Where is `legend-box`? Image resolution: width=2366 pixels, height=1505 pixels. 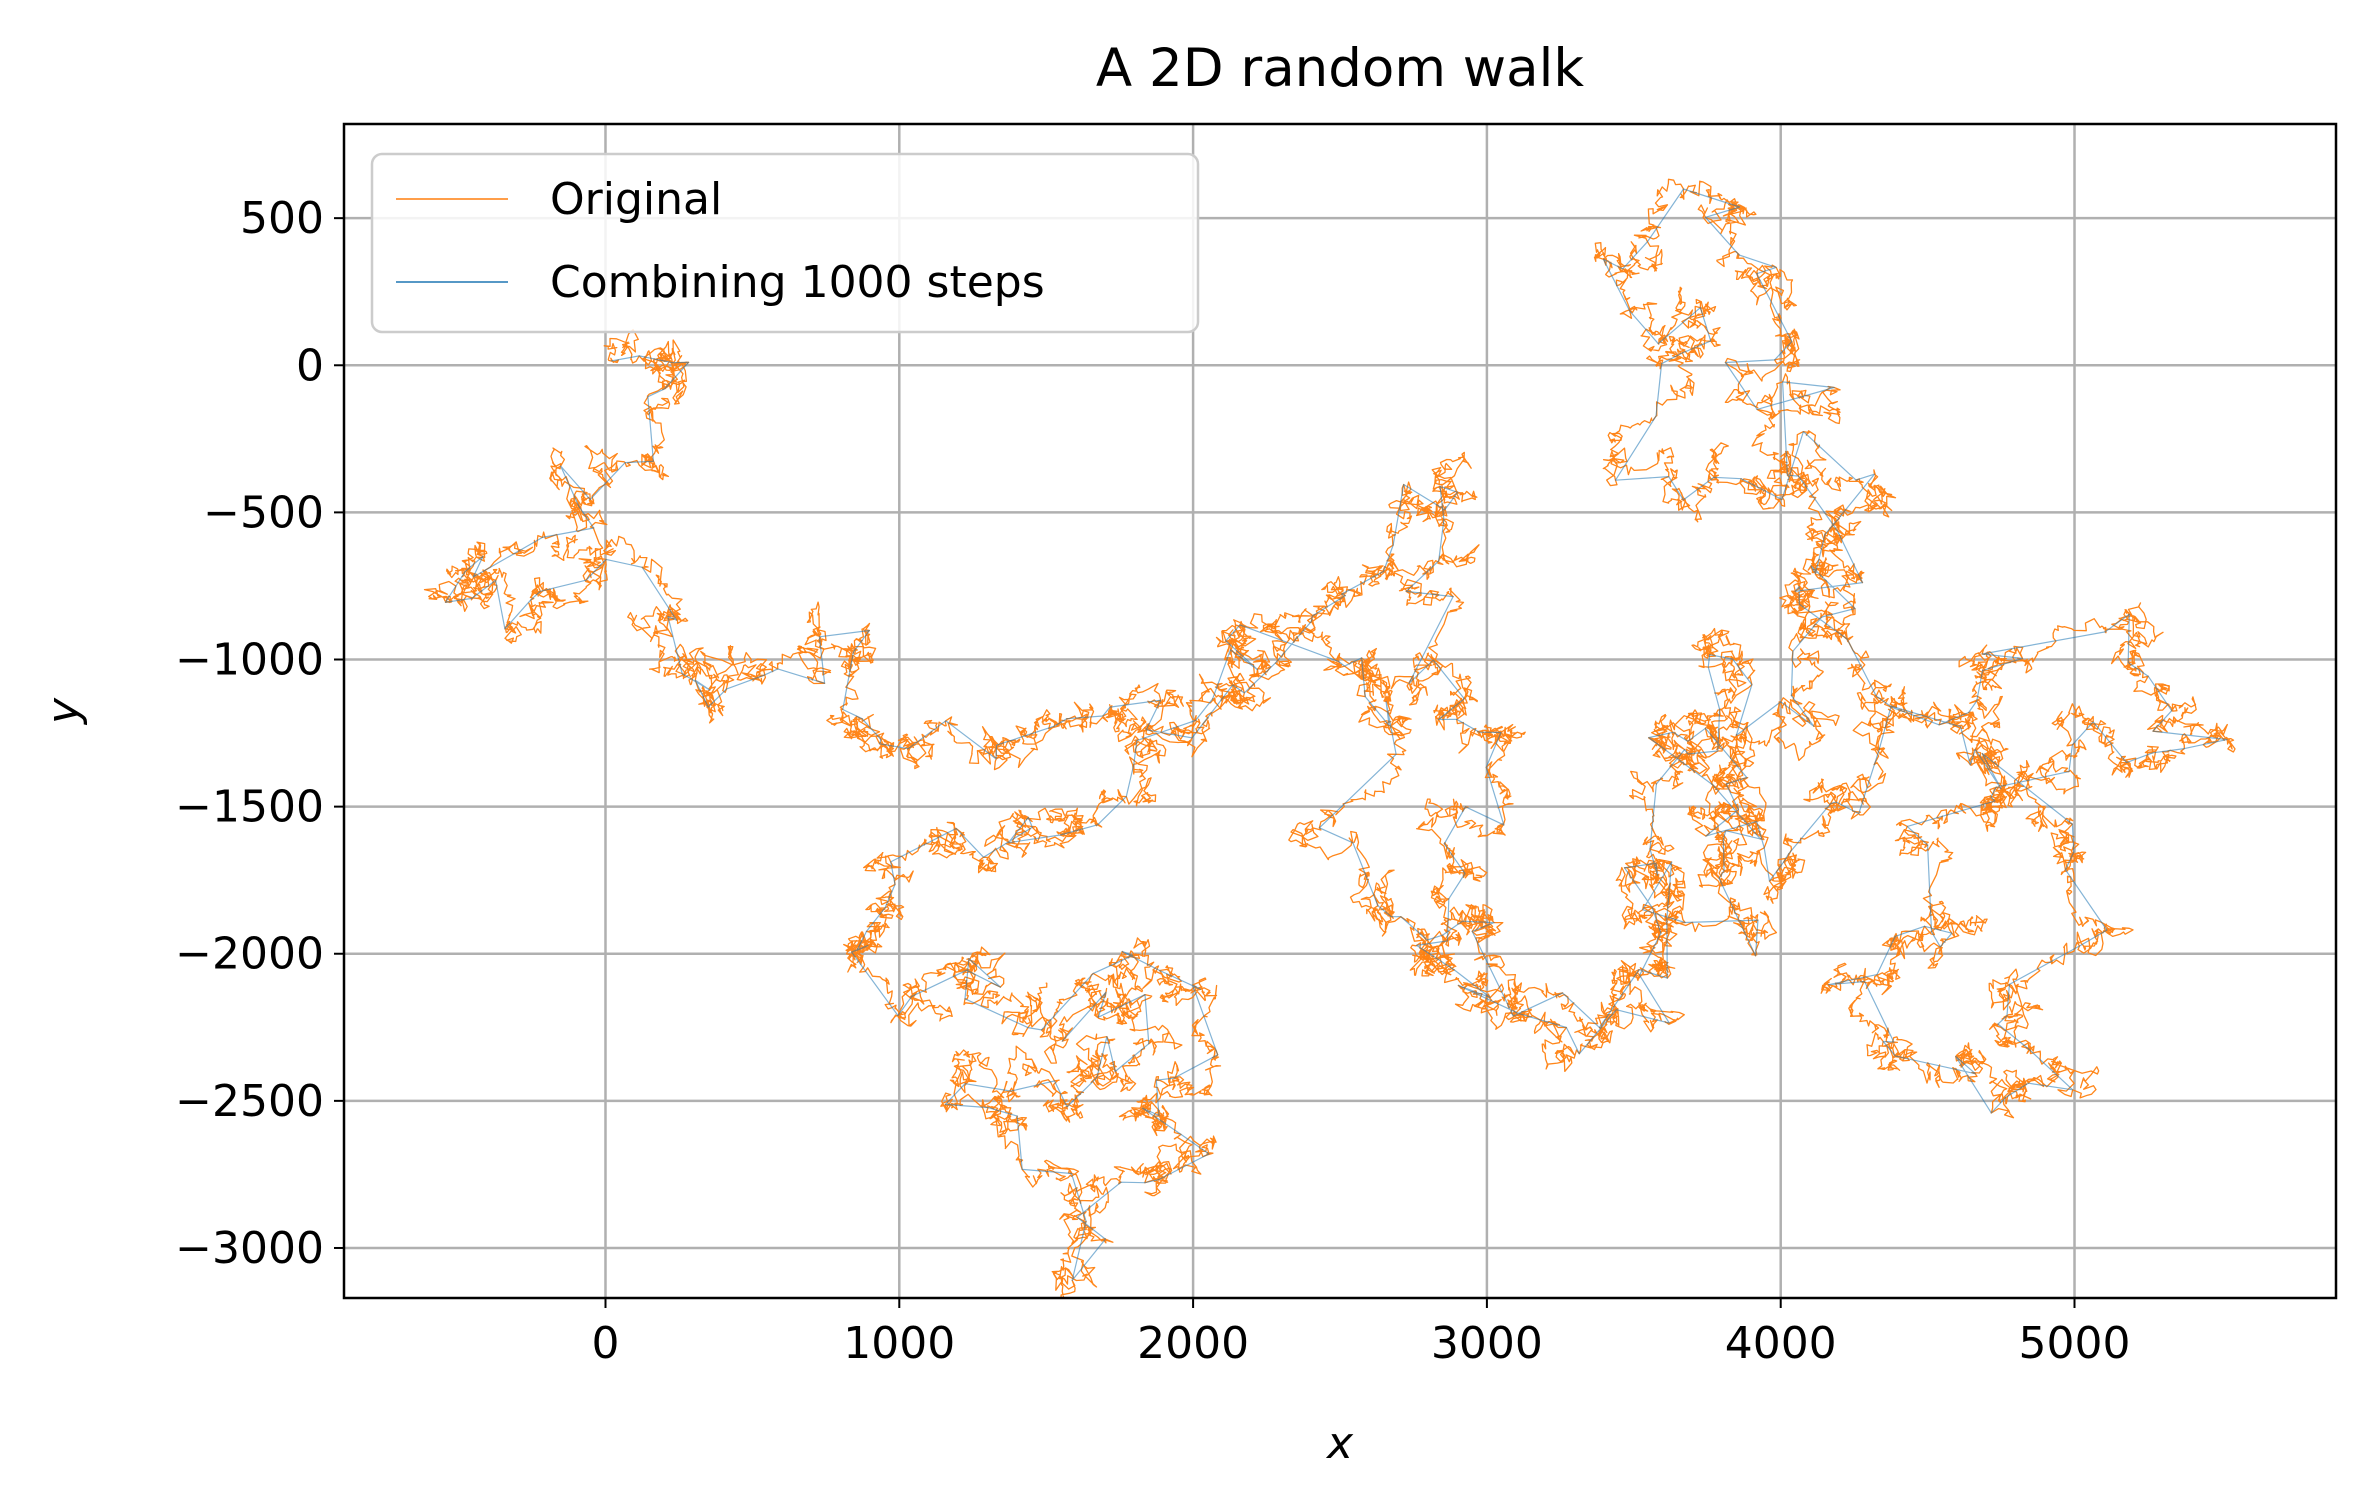 legend-box is located at coordinates (785, 243).